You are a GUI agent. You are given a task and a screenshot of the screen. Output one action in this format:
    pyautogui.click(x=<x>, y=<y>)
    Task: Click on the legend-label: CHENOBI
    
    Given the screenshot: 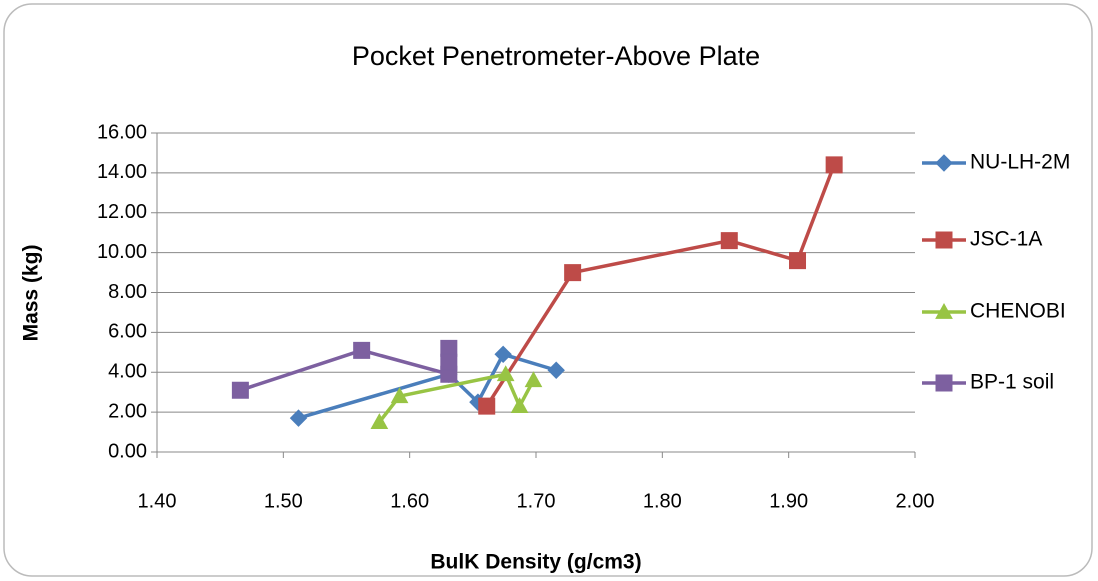 What is the action you would take?
    pyautogui.click(x=1018, y=311)
    